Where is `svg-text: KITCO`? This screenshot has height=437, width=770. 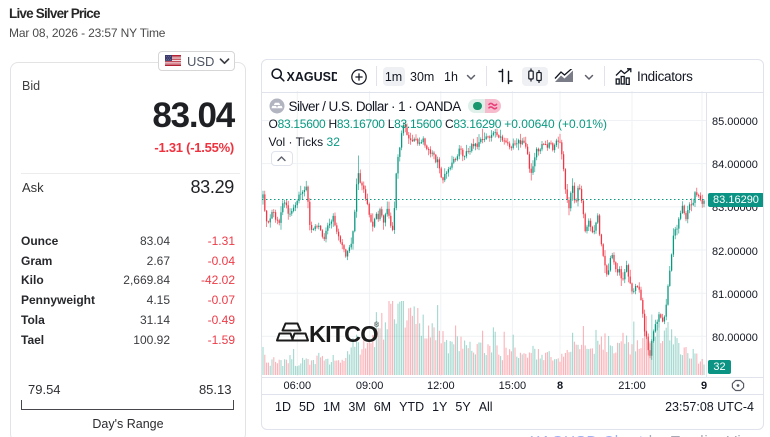
svg-text: KITCO is located at coordinates (343, 334).